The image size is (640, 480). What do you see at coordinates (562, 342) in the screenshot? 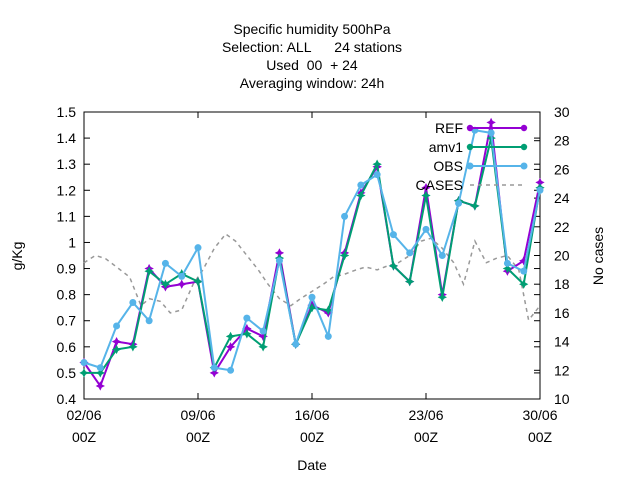
I see `y2-tick-label: 14` at bounding box center [562, 342].